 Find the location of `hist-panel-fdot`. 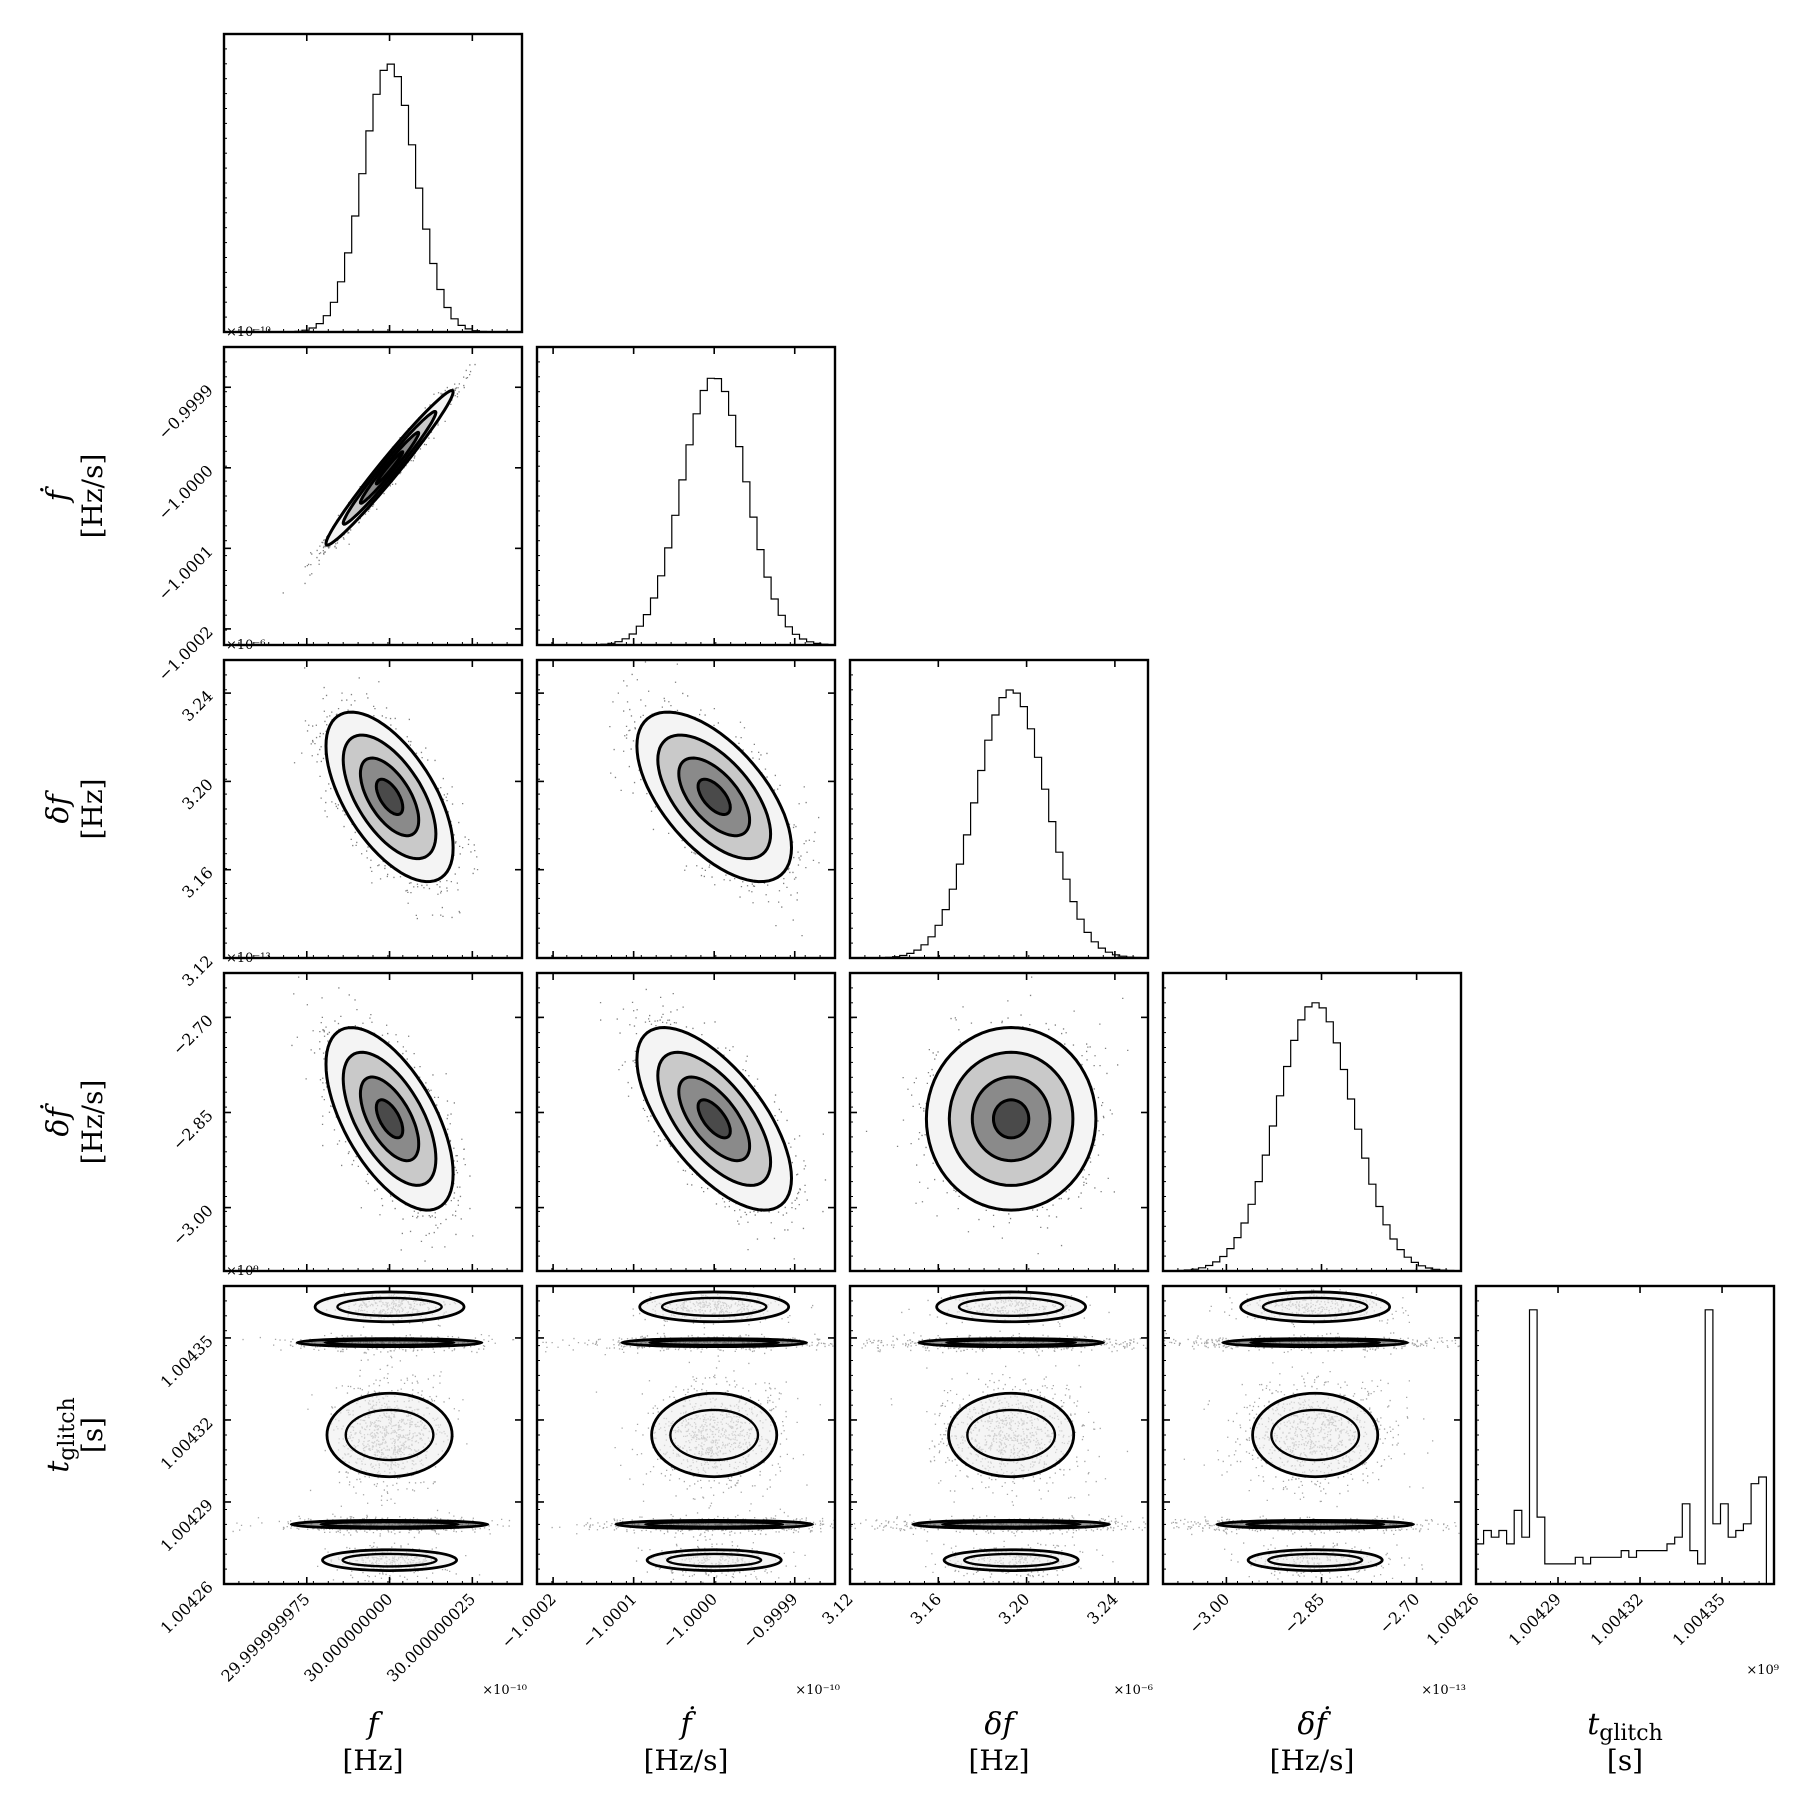

hist-panel-fdot is located at coordinates (686, 511).